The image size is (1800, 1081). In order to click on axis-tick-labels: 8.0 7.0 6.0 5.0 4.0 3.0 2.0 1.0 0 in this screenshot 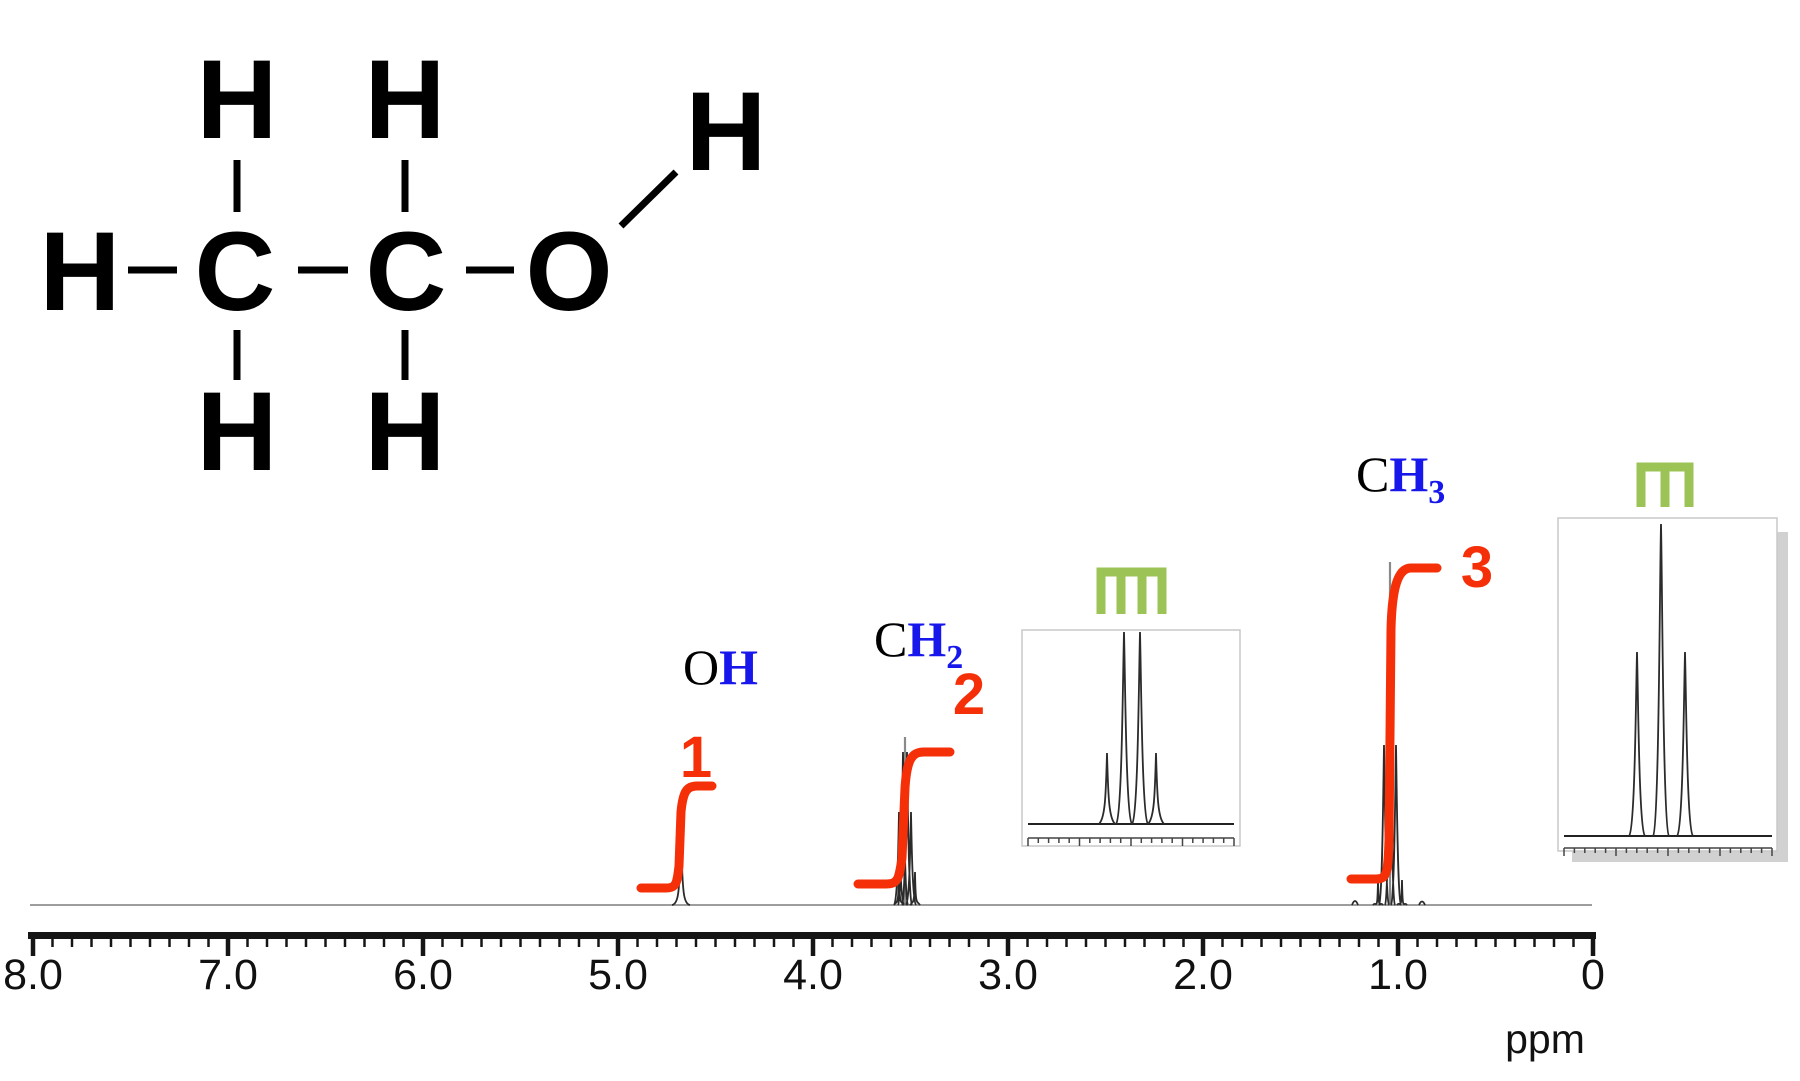, I will do `click(804, 975)`.